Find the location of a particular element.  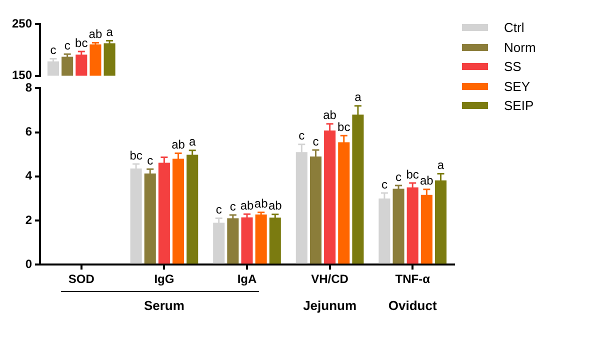

y-tick-label: 6 is located at coordinates (28, 131).